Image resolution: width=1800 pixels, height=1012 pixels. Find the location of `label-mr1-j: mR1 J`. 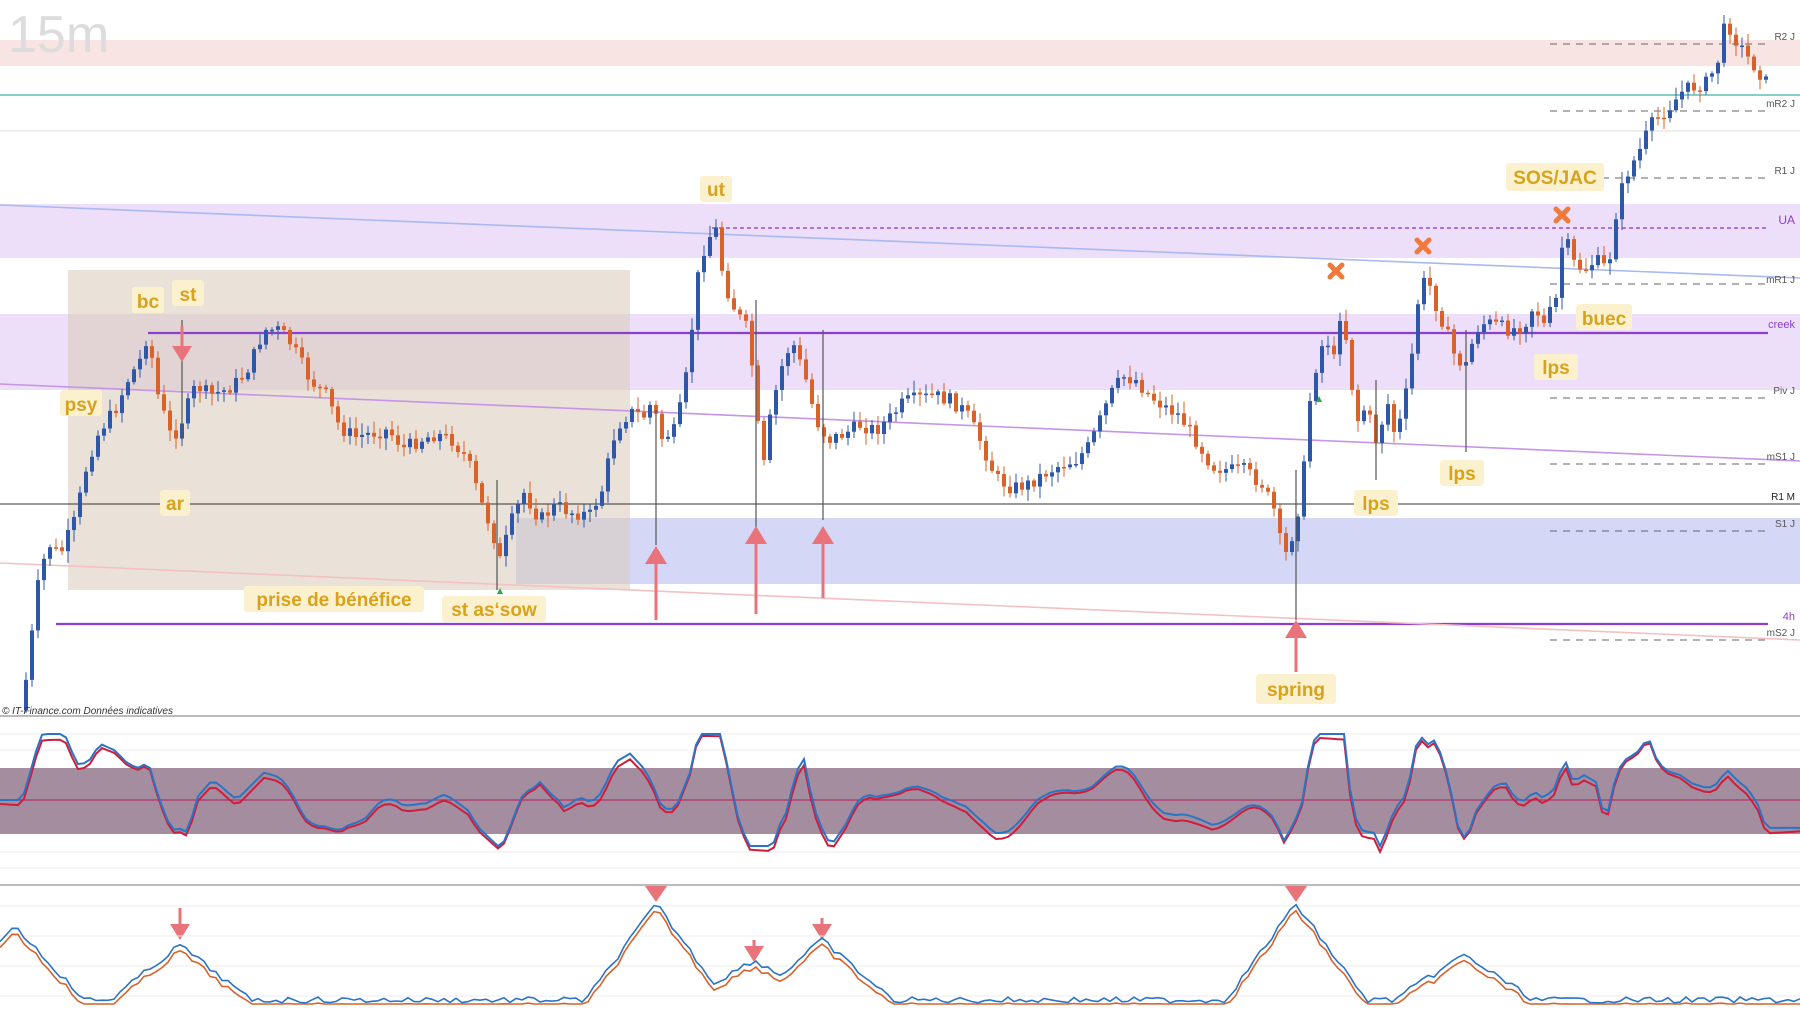

label-mr1-j: mR1 J is located at coordinates (1780, 280).